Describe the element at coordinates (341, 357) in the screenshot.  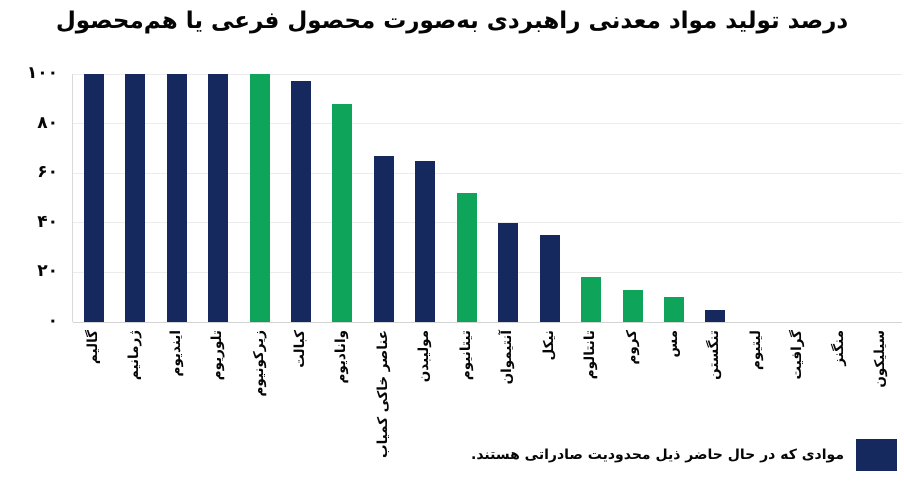
I see `x-axis-label: وانادیوم` at that location.